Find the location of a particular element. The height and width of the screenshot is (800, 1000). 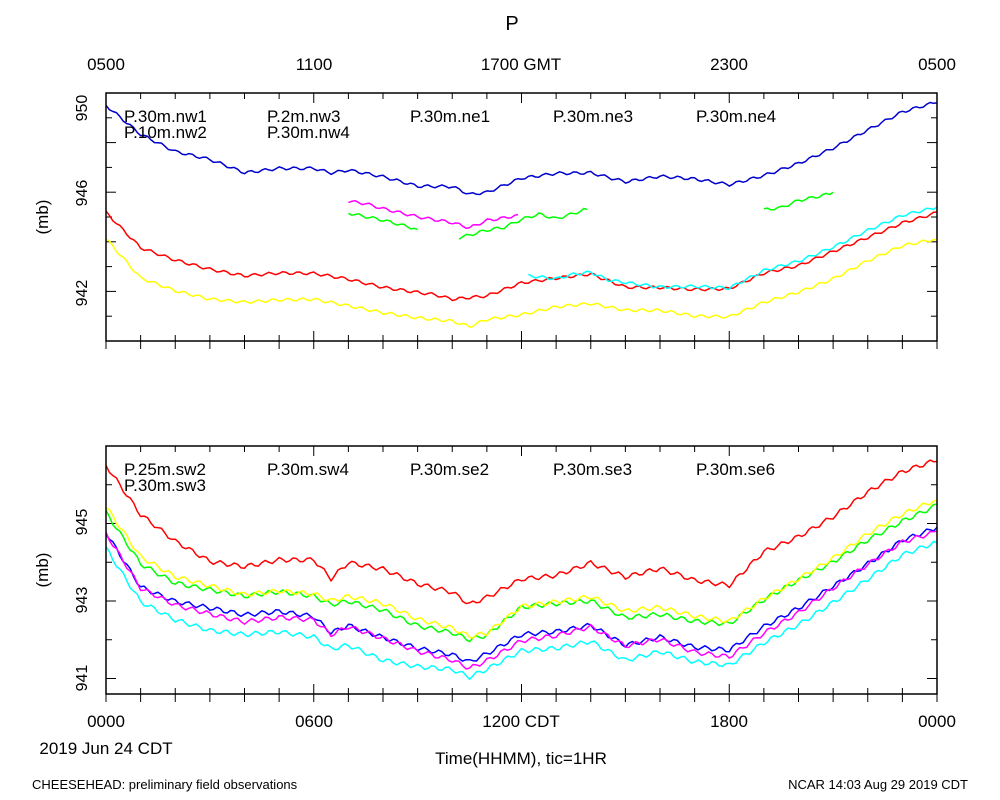

top-axis-tick: 1100 is located at coordinates (314, 64).